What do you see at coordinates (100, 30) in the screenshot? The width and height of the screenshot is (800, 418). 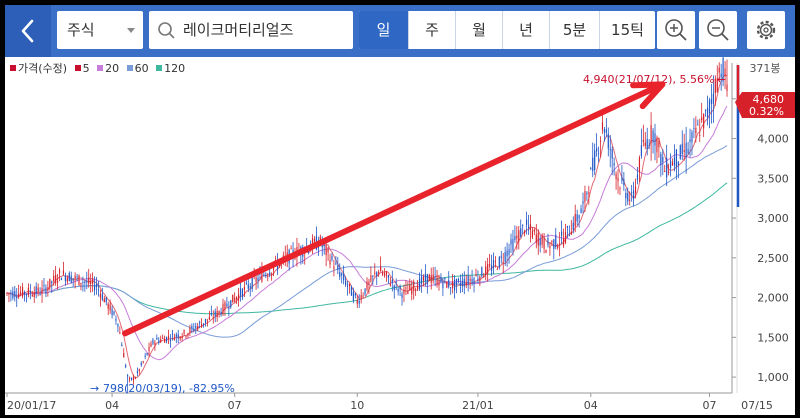 I see `market-type-select: 주식` at bounding box center [100, 30].